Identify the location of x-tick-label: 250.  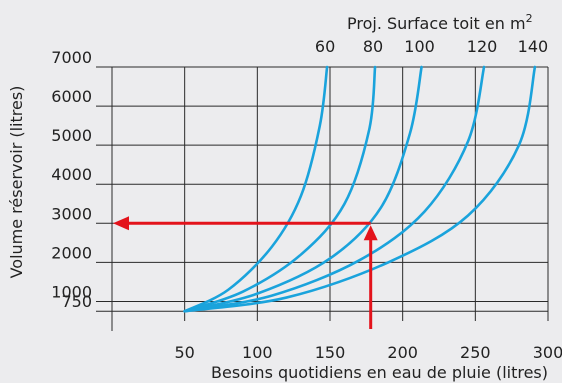
(475, 352).